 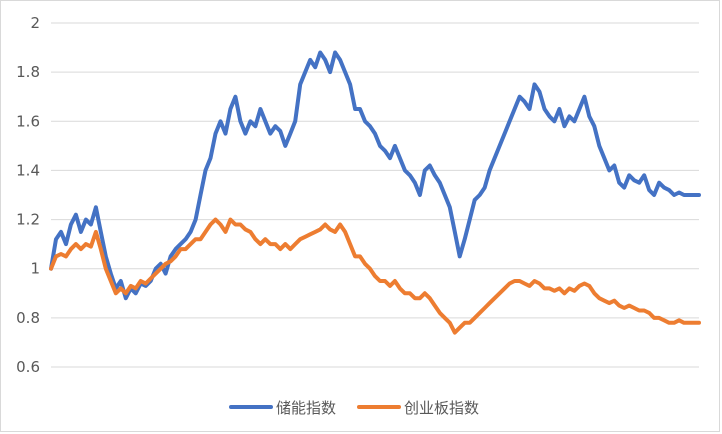 What do you see at coordinates (28, 318) in the screenshot?
I see `y-tick-label: 0.8` at bounding box center [28, 318].